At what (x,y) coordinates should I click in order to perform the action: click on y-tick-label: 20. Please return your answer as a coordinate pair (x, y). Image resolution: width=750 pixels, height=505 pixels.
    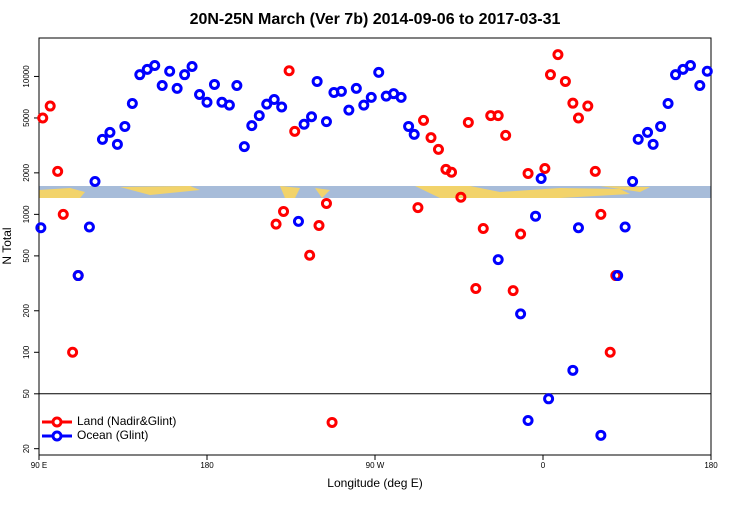
    Looking at the image, I should click on (26, 448).